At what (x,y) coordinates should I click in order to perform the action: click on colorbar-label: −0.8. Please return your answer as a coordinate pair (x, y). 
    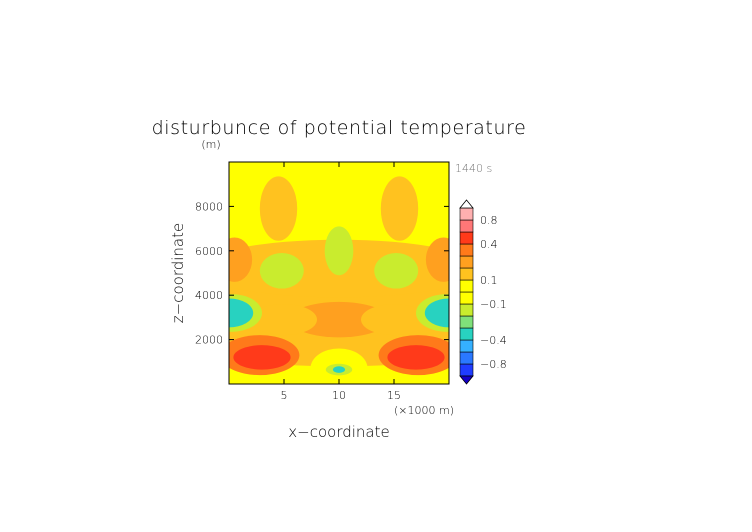
    Looking at the image, I should click on (493, 364).